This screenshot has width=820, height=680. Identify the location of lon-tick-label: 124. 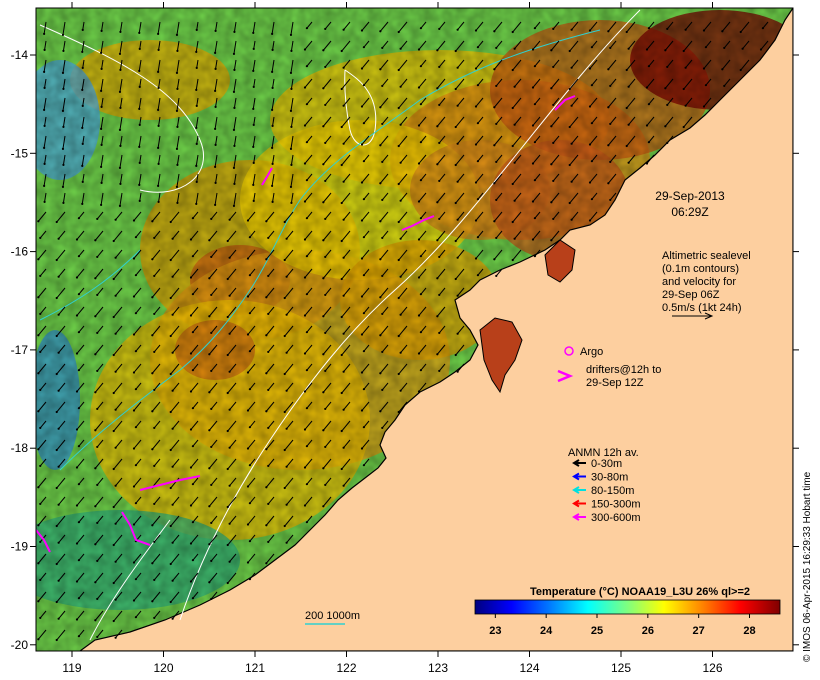
(529, 668).